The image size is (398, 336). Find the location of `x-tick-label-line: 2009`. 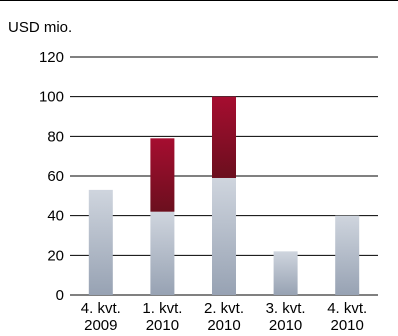

x-tick-label-line: 2009 is located at coordinates (100, 325).